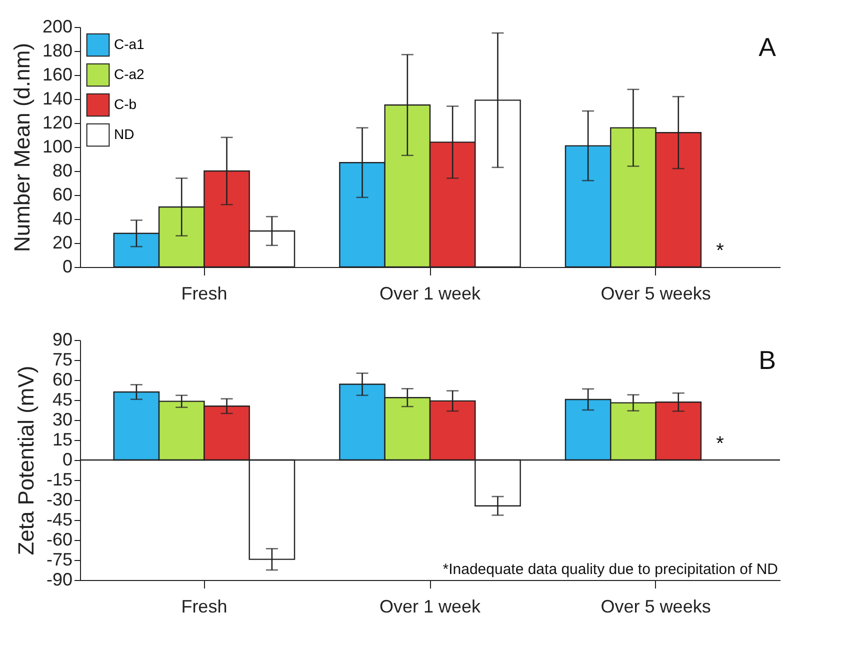 The width and height of the screenshot is (846, 655). I want to click on y-tick-label: 20, so click(62, 242).